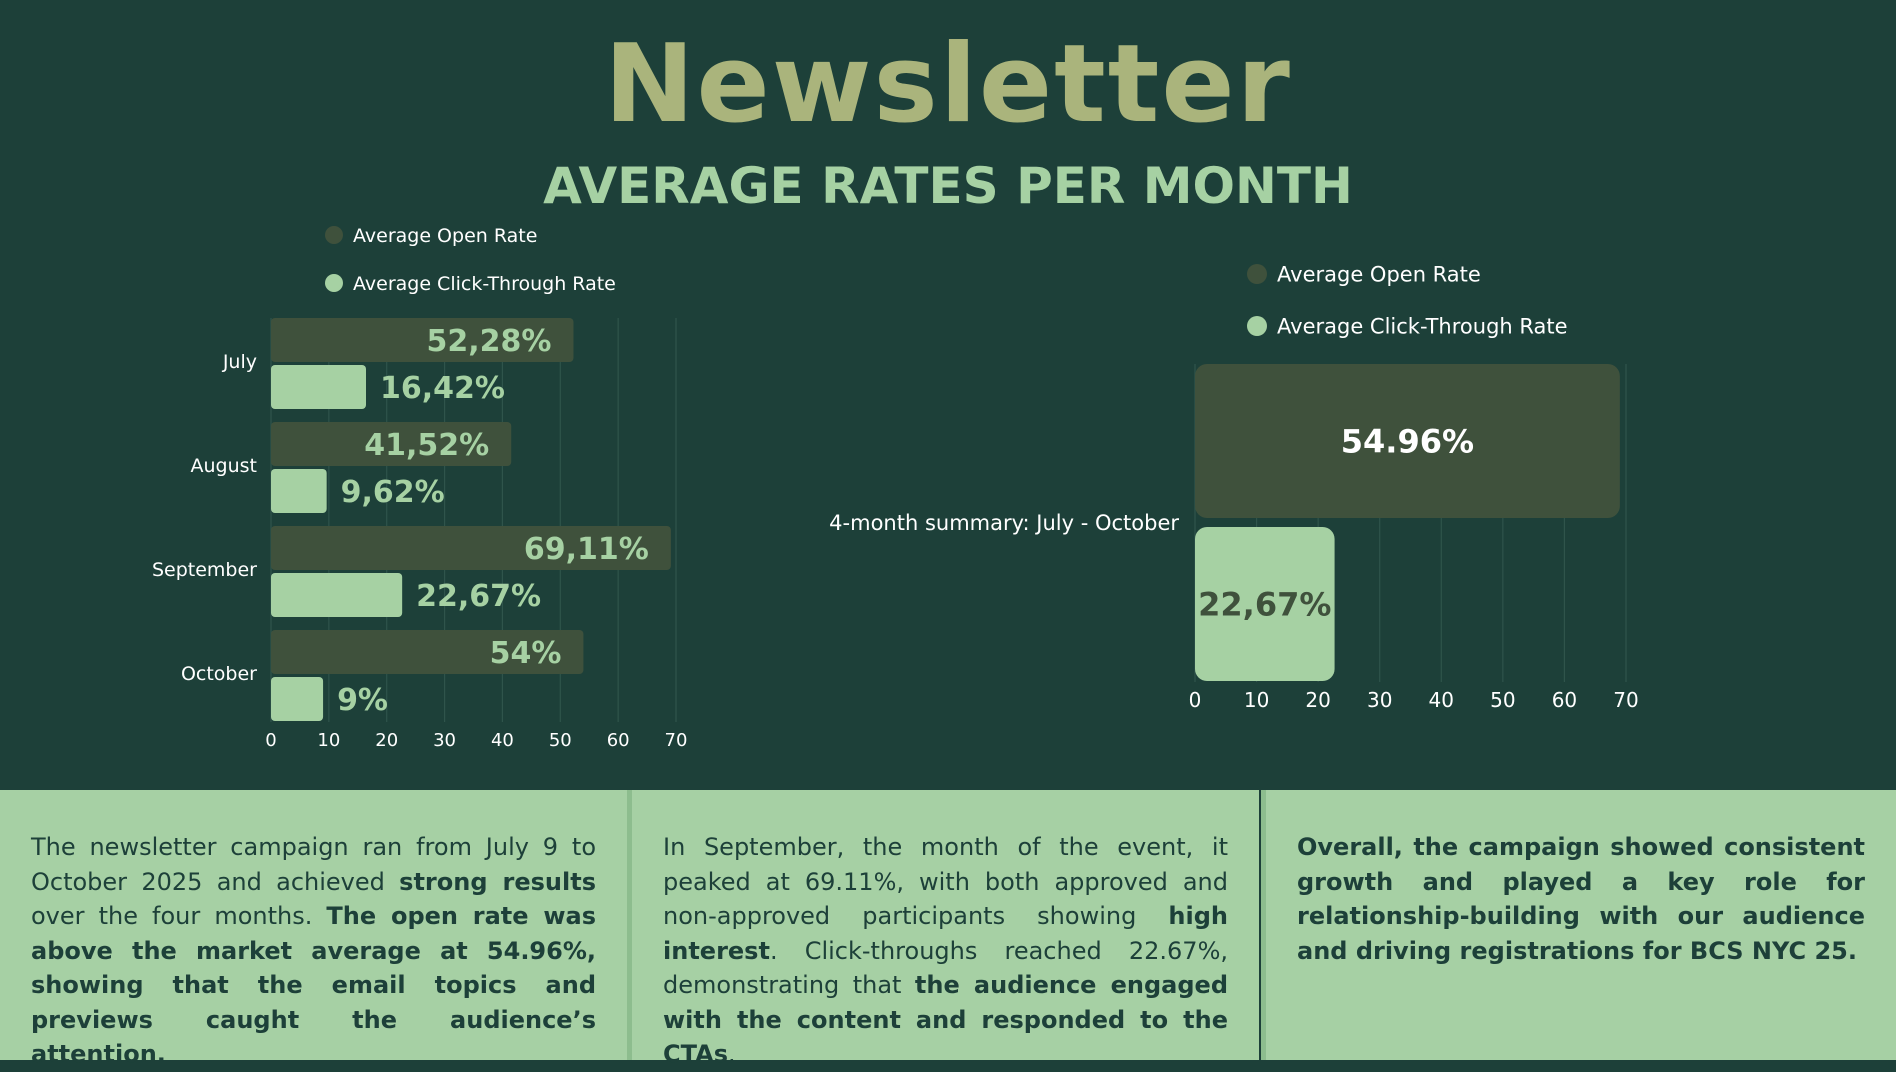 The image size is (1896, 1072). Describe the element at coordinates (526, 653) in the screenshot. I see `data-label: 54%` at that location.